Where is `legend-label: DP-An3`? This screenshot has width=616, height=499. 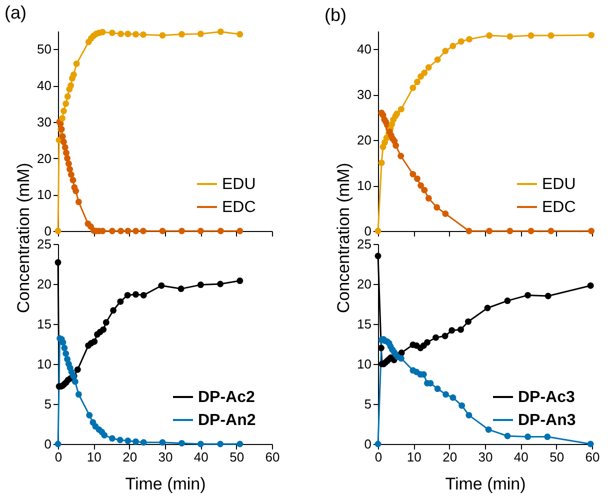
legend-label: DP-An3 is located at coordinates (547, 420).